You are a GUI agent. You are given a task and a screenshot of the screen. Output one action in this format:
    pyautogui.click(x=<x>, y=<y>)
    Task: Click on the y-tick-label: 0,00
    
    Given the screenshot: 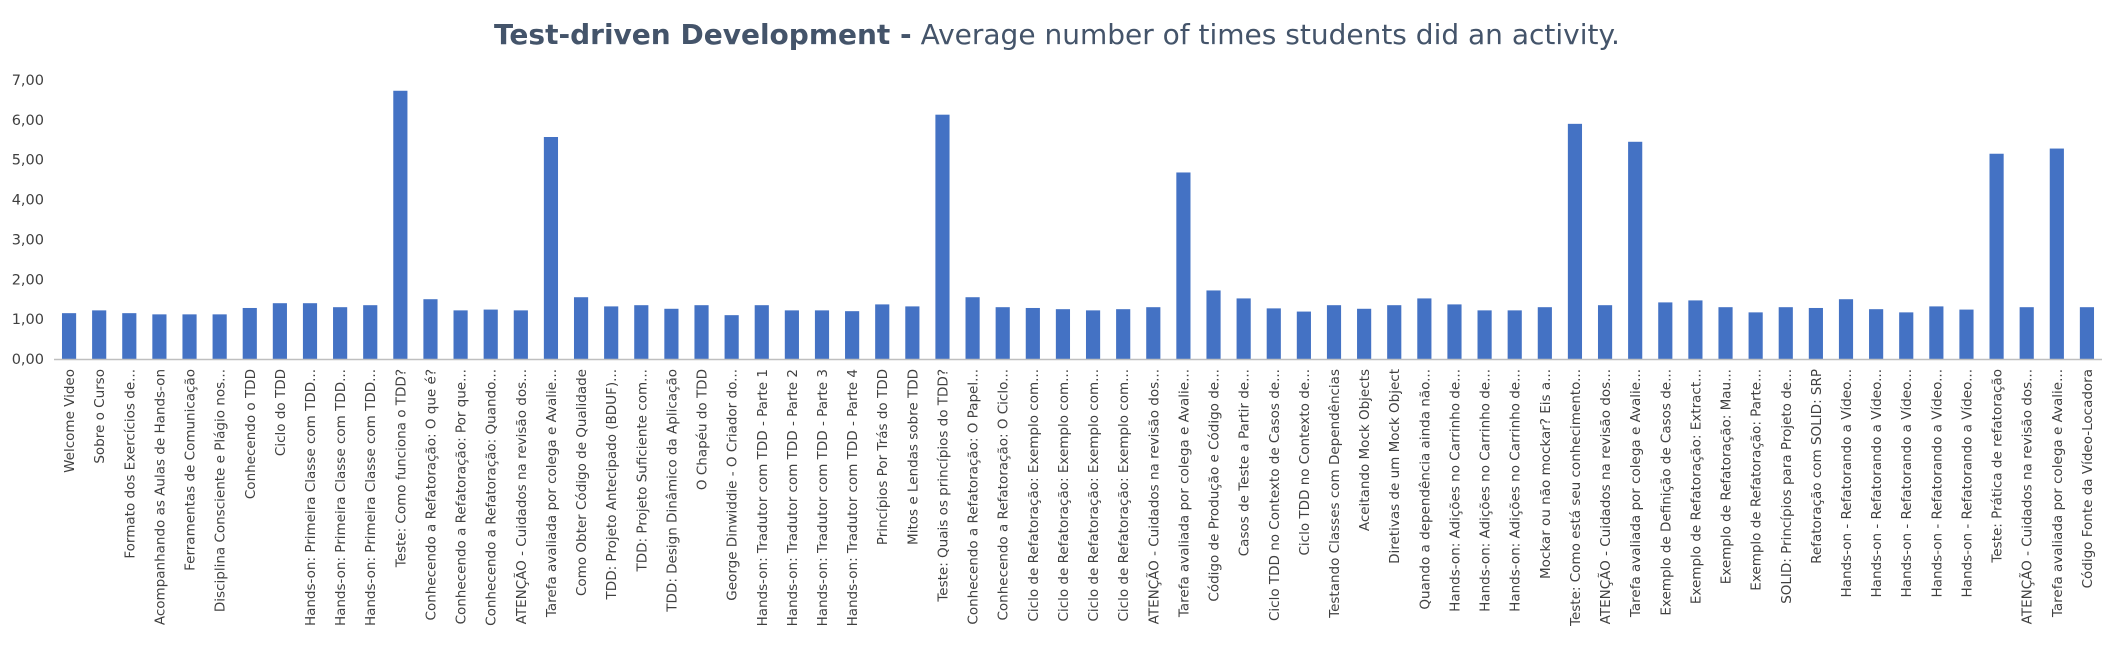 What is the action you would take?
    pyautogui.click(x=28, y=360)
    